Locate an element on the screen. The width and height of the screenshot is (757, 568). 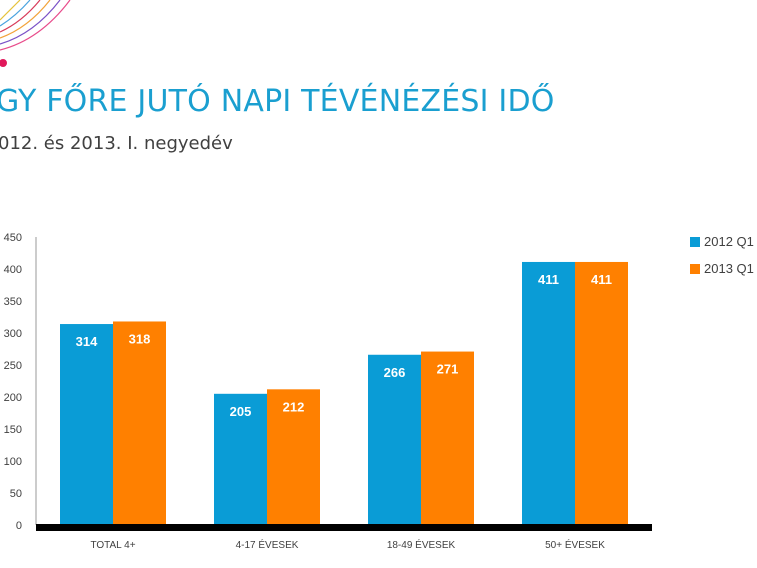
legend-label: 2013 Q1 is located at coordinates (729, 268).